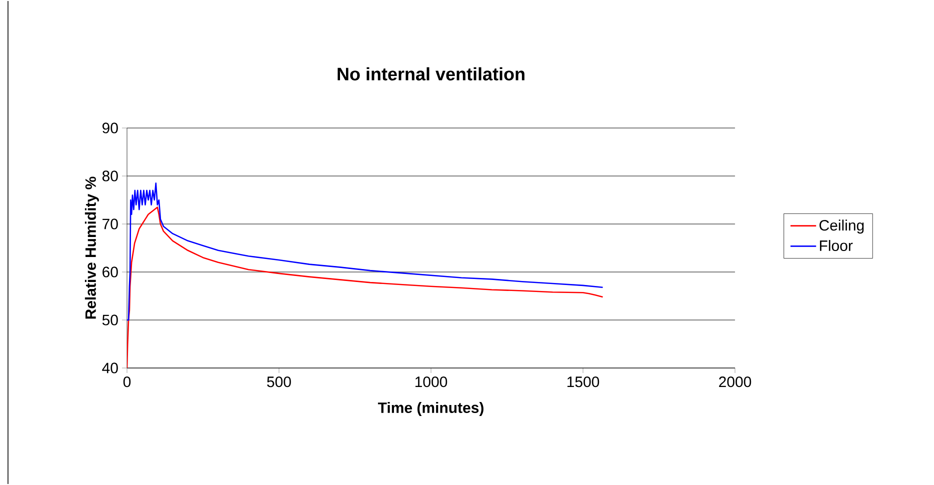 Image resolution: width=934 pixels, height=485 pixels. Describe the element at coordinates (431, 382) in the screenshot. I see `x-tick-label: 1000` at that location.